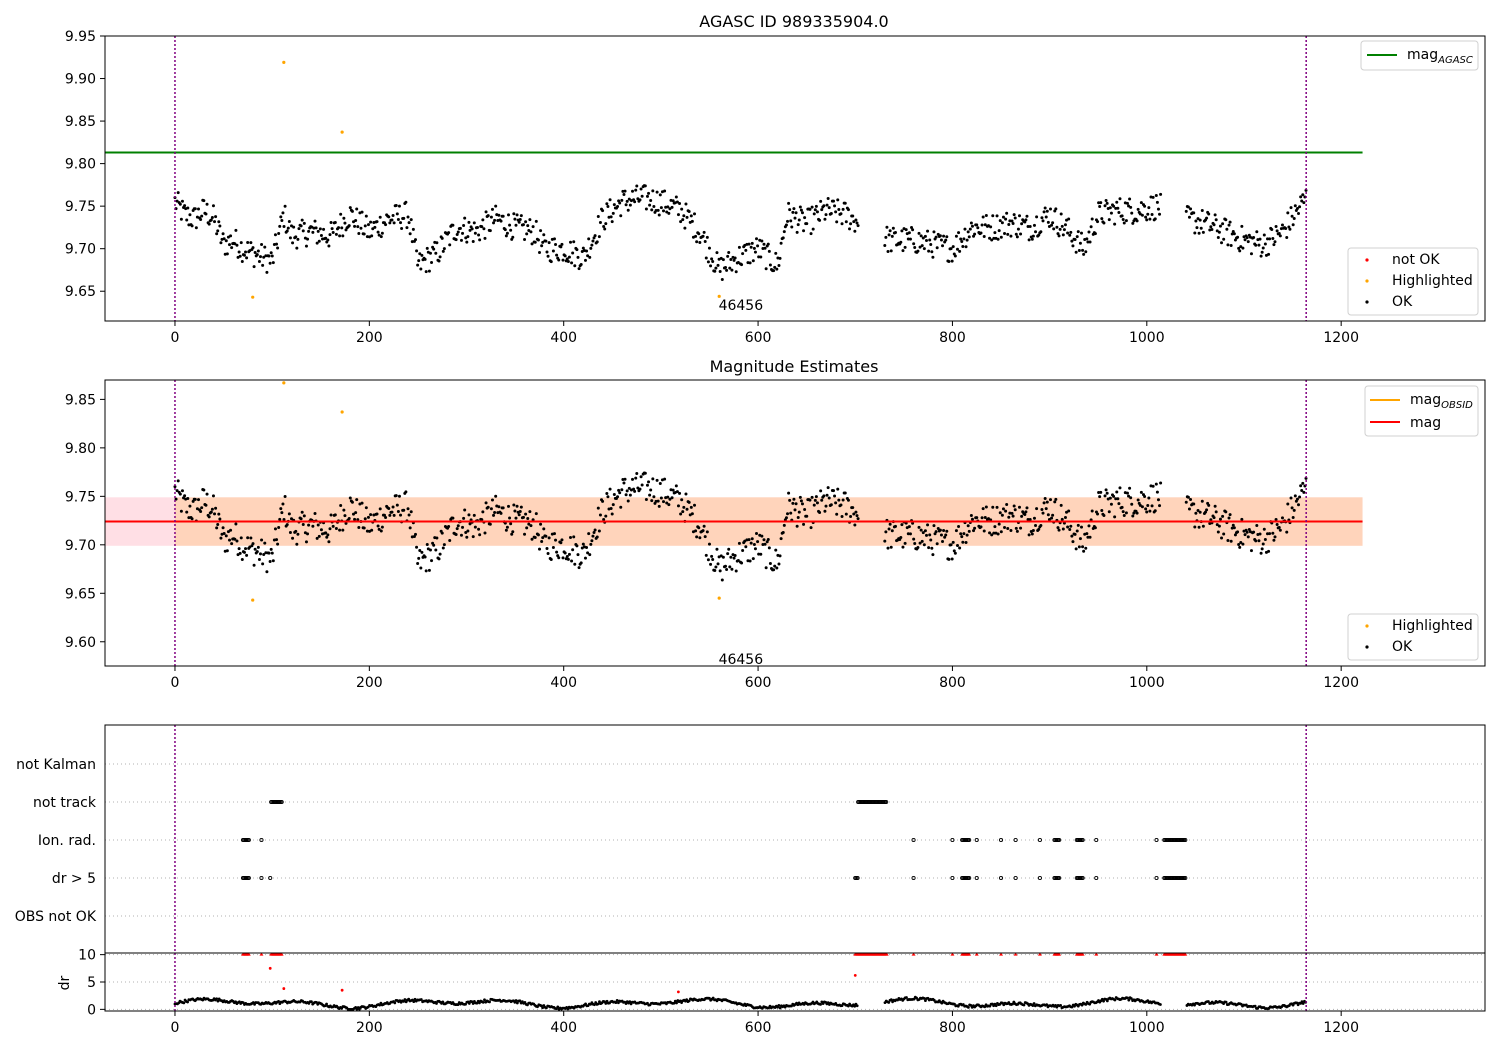 Image resolution: width=1500 pixels, height=1050 pixels. What do you see at coordinates (80, 497) in the screenshot?
I see `y-tick-label: 9.75` at bounding box center [80, 497].